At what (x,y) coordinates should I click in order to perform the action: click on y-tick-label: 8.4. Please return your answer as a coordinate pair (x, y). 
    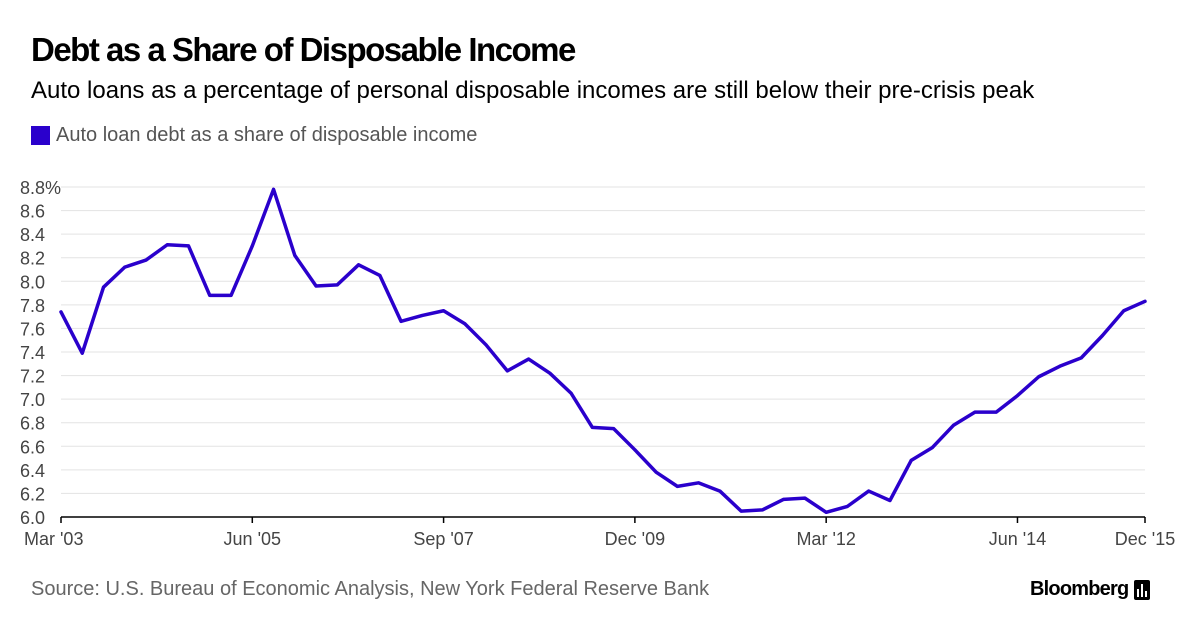
    Looking at the image, I should click on (32, 235).